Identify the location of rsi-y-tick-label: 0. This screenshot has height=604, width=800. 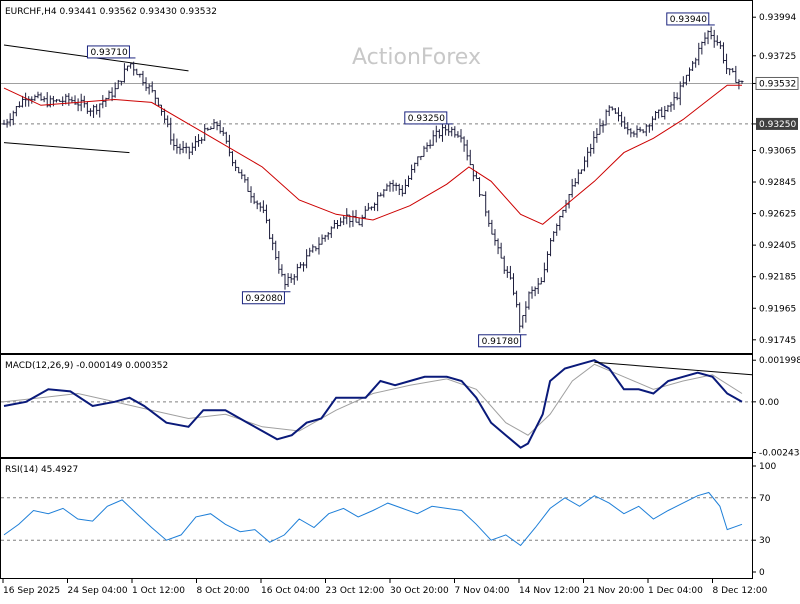
(762, 573).